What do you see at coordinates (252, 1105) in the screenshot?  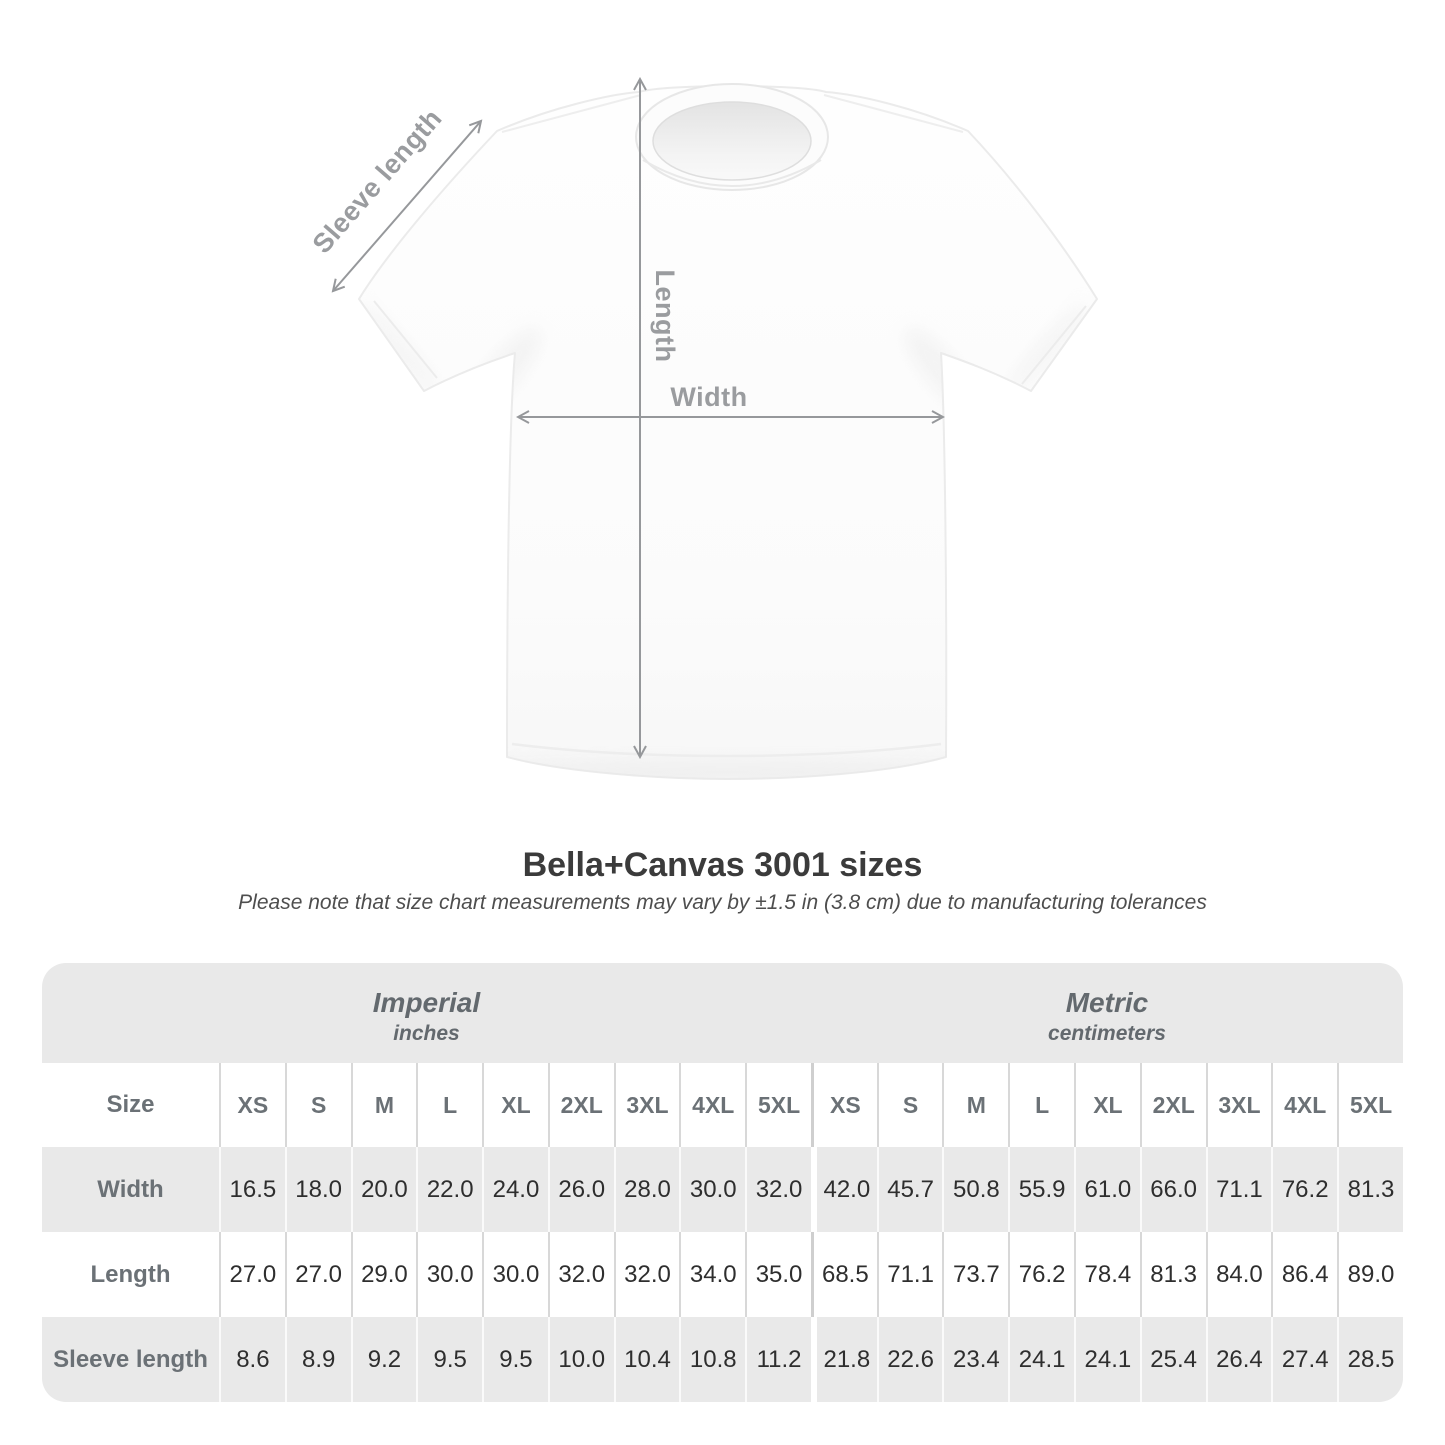 I see `size-col-header-imperial-xs: XS` at bounding box center [252, 1105].